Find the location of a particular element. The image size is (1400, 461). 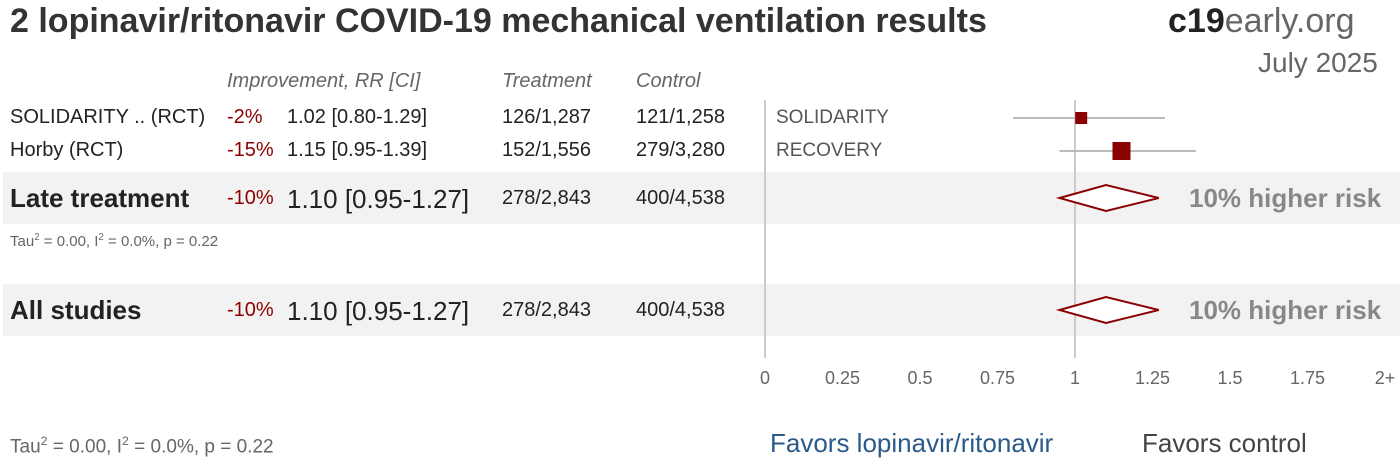

late-improvement: -10% is located at coordinates (250, 198).